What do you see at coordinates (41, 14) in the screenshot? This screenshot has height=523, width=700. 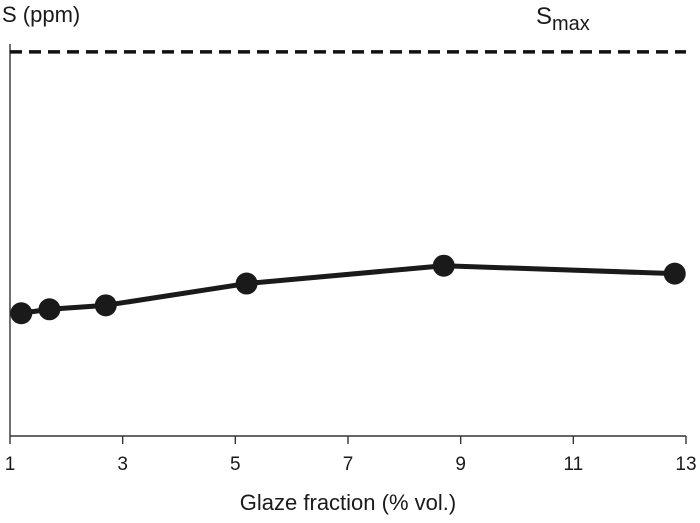 I see `y-axis-title: S (ppm)` at bounding box center [41, 14].